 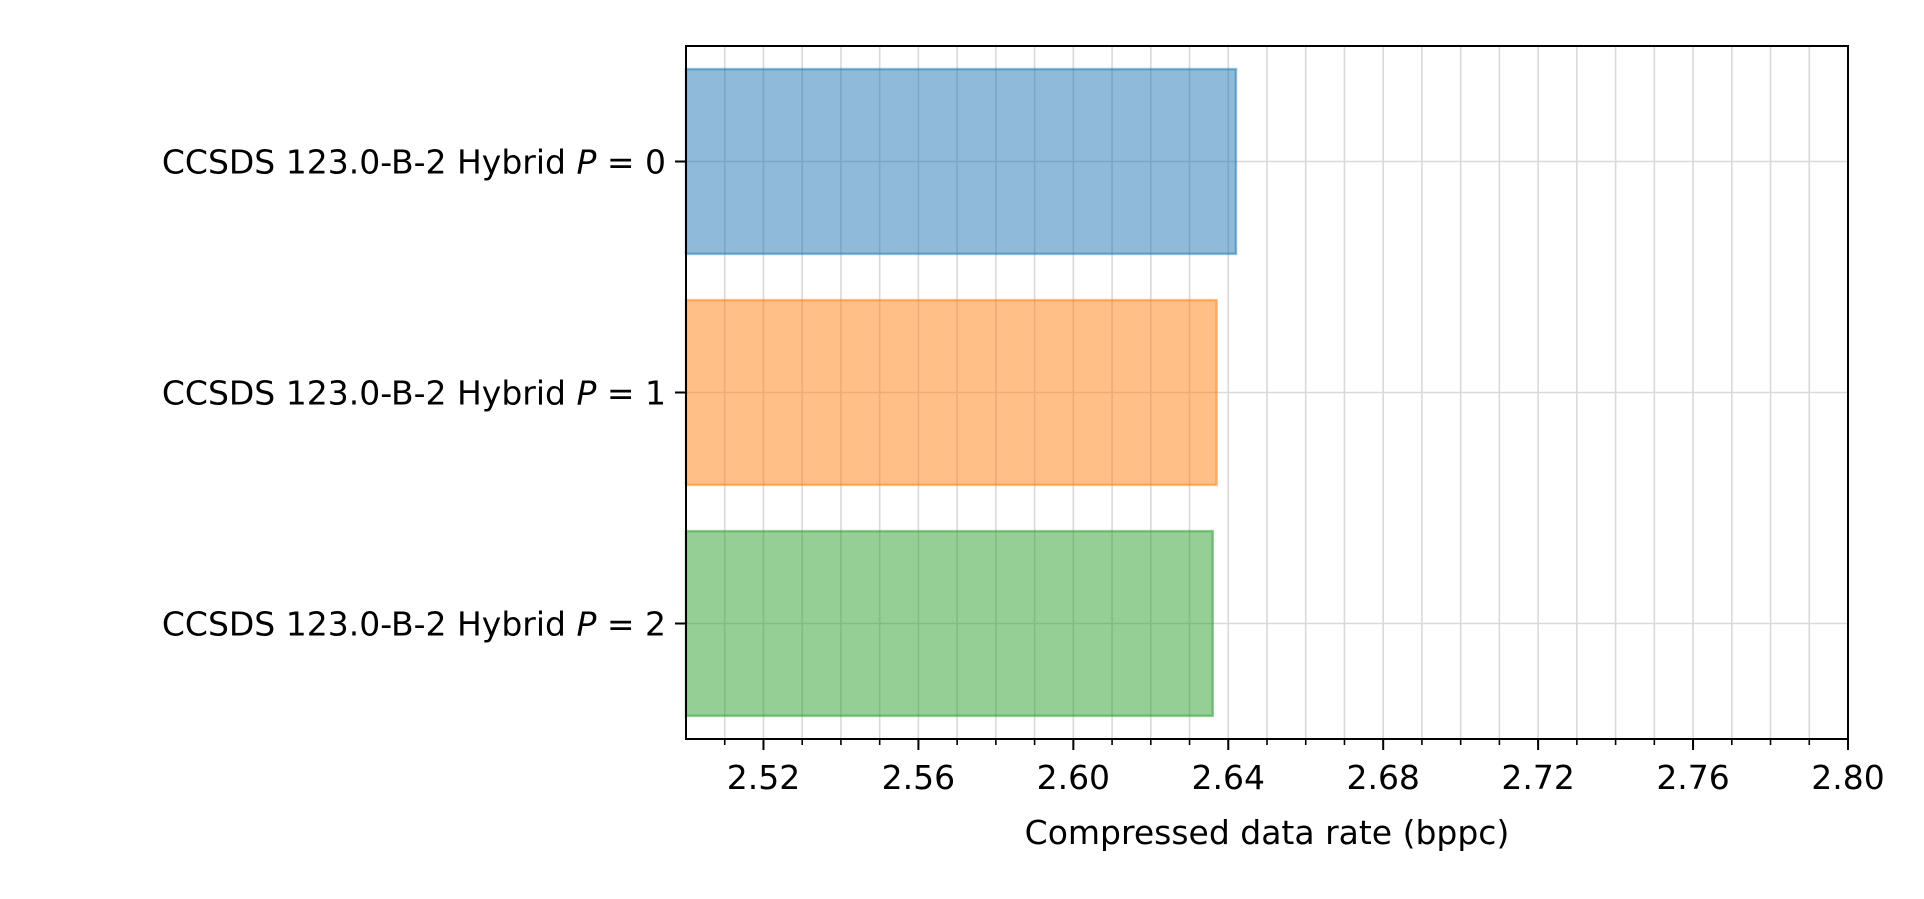 What do you see at coordinates (763, 777) in the screenshot?
I see `x-tick-label: 2.52` at bounding box center [763, 777].